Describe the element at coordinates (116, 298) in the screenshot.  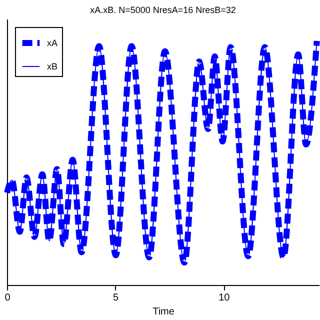
I see `x-tick-label: 5` at that location.